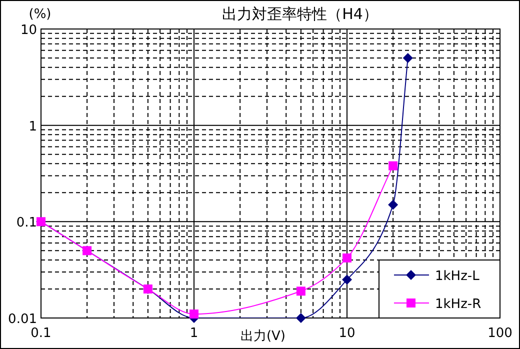 Image resolution: width=520 pixels, height=349 pixels. Describe the element at coordinates (41, 333) in the screenshot. I see `x-tick-label: 0.1` at that location.